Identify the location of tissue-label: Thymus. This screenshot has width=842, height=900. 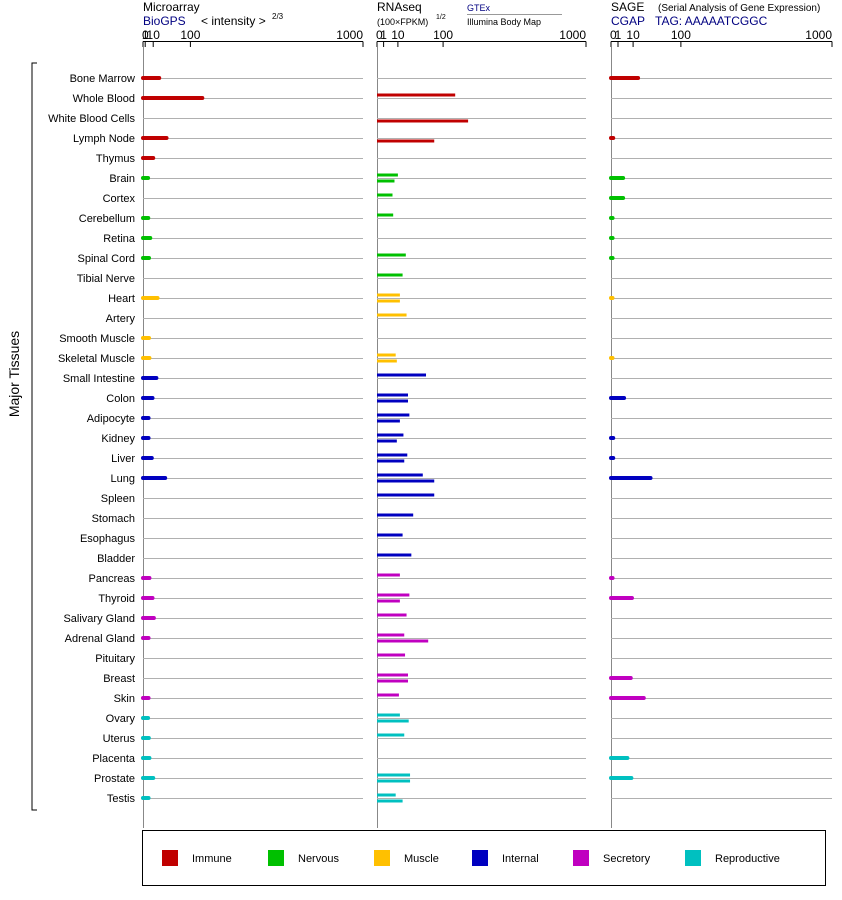
(116, 159).